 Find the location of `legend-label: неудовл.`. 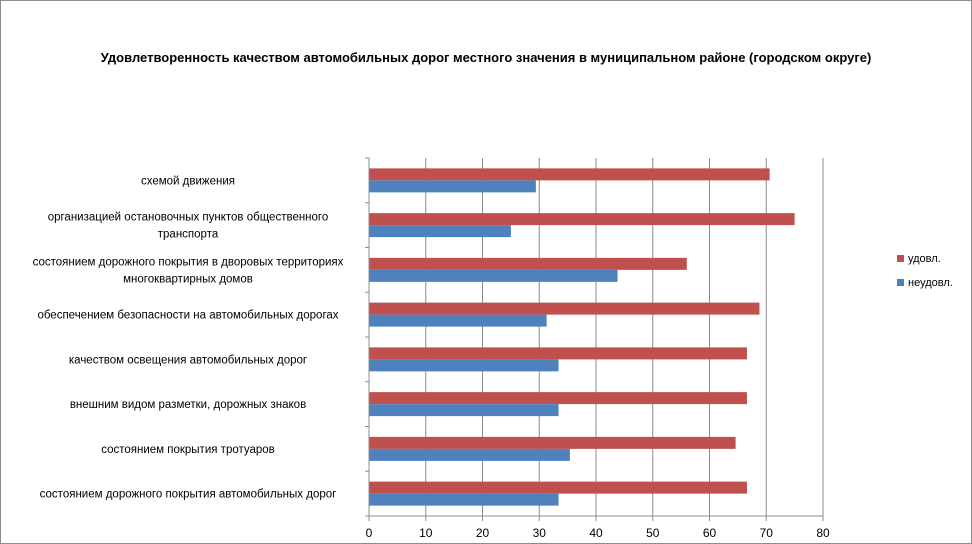

legend-label: неудовл. is located at coordinates (930, 283).